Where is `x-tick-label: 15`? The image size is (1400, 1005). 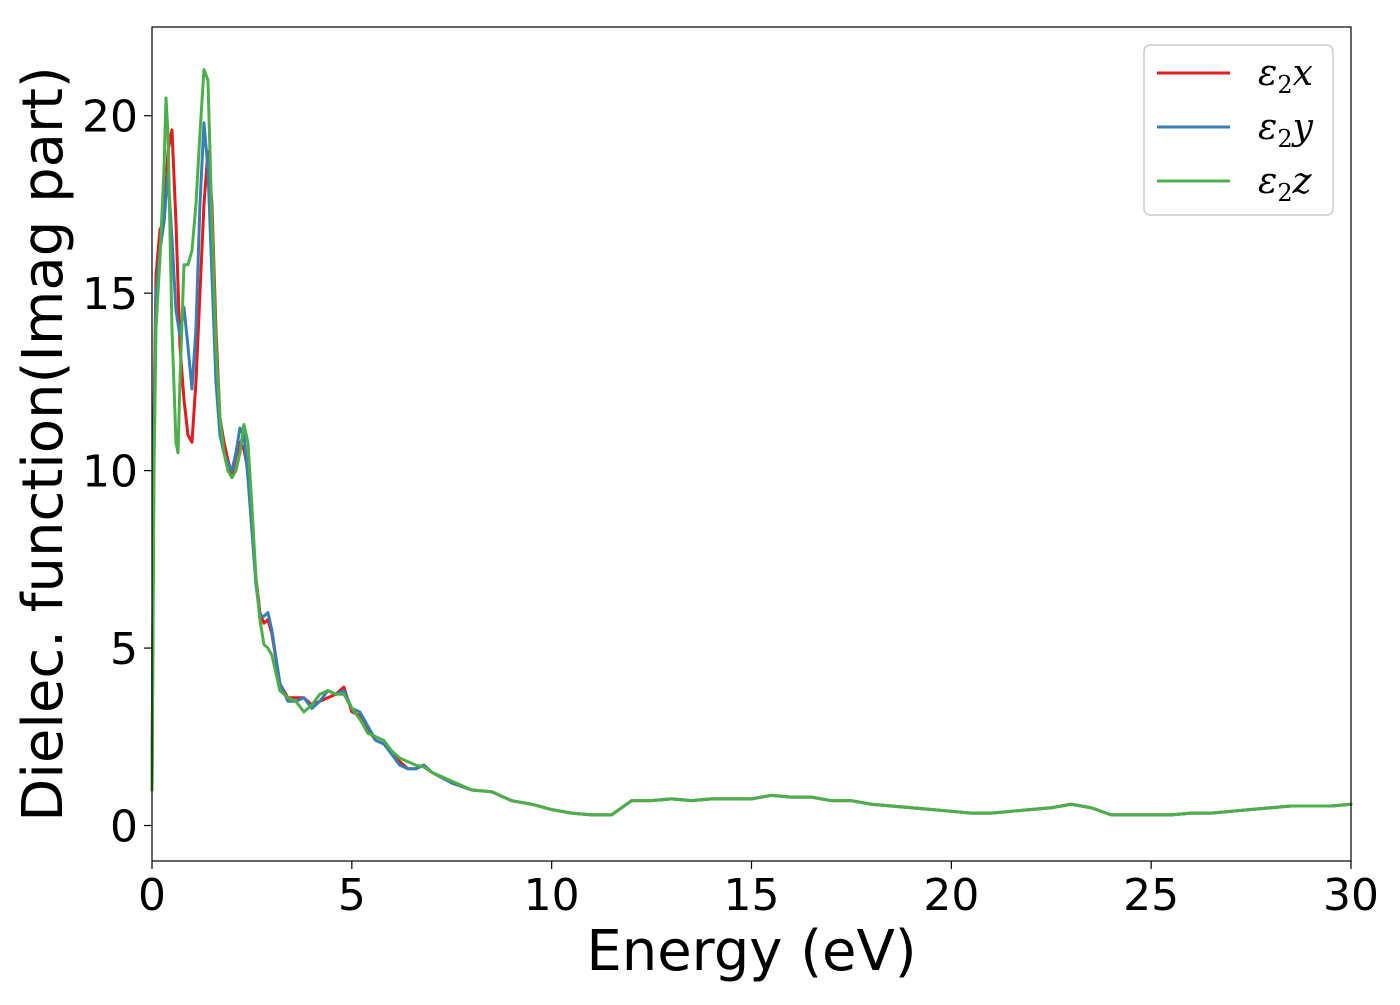 x-tick-label: 15 is located at coordinates (752, 895).